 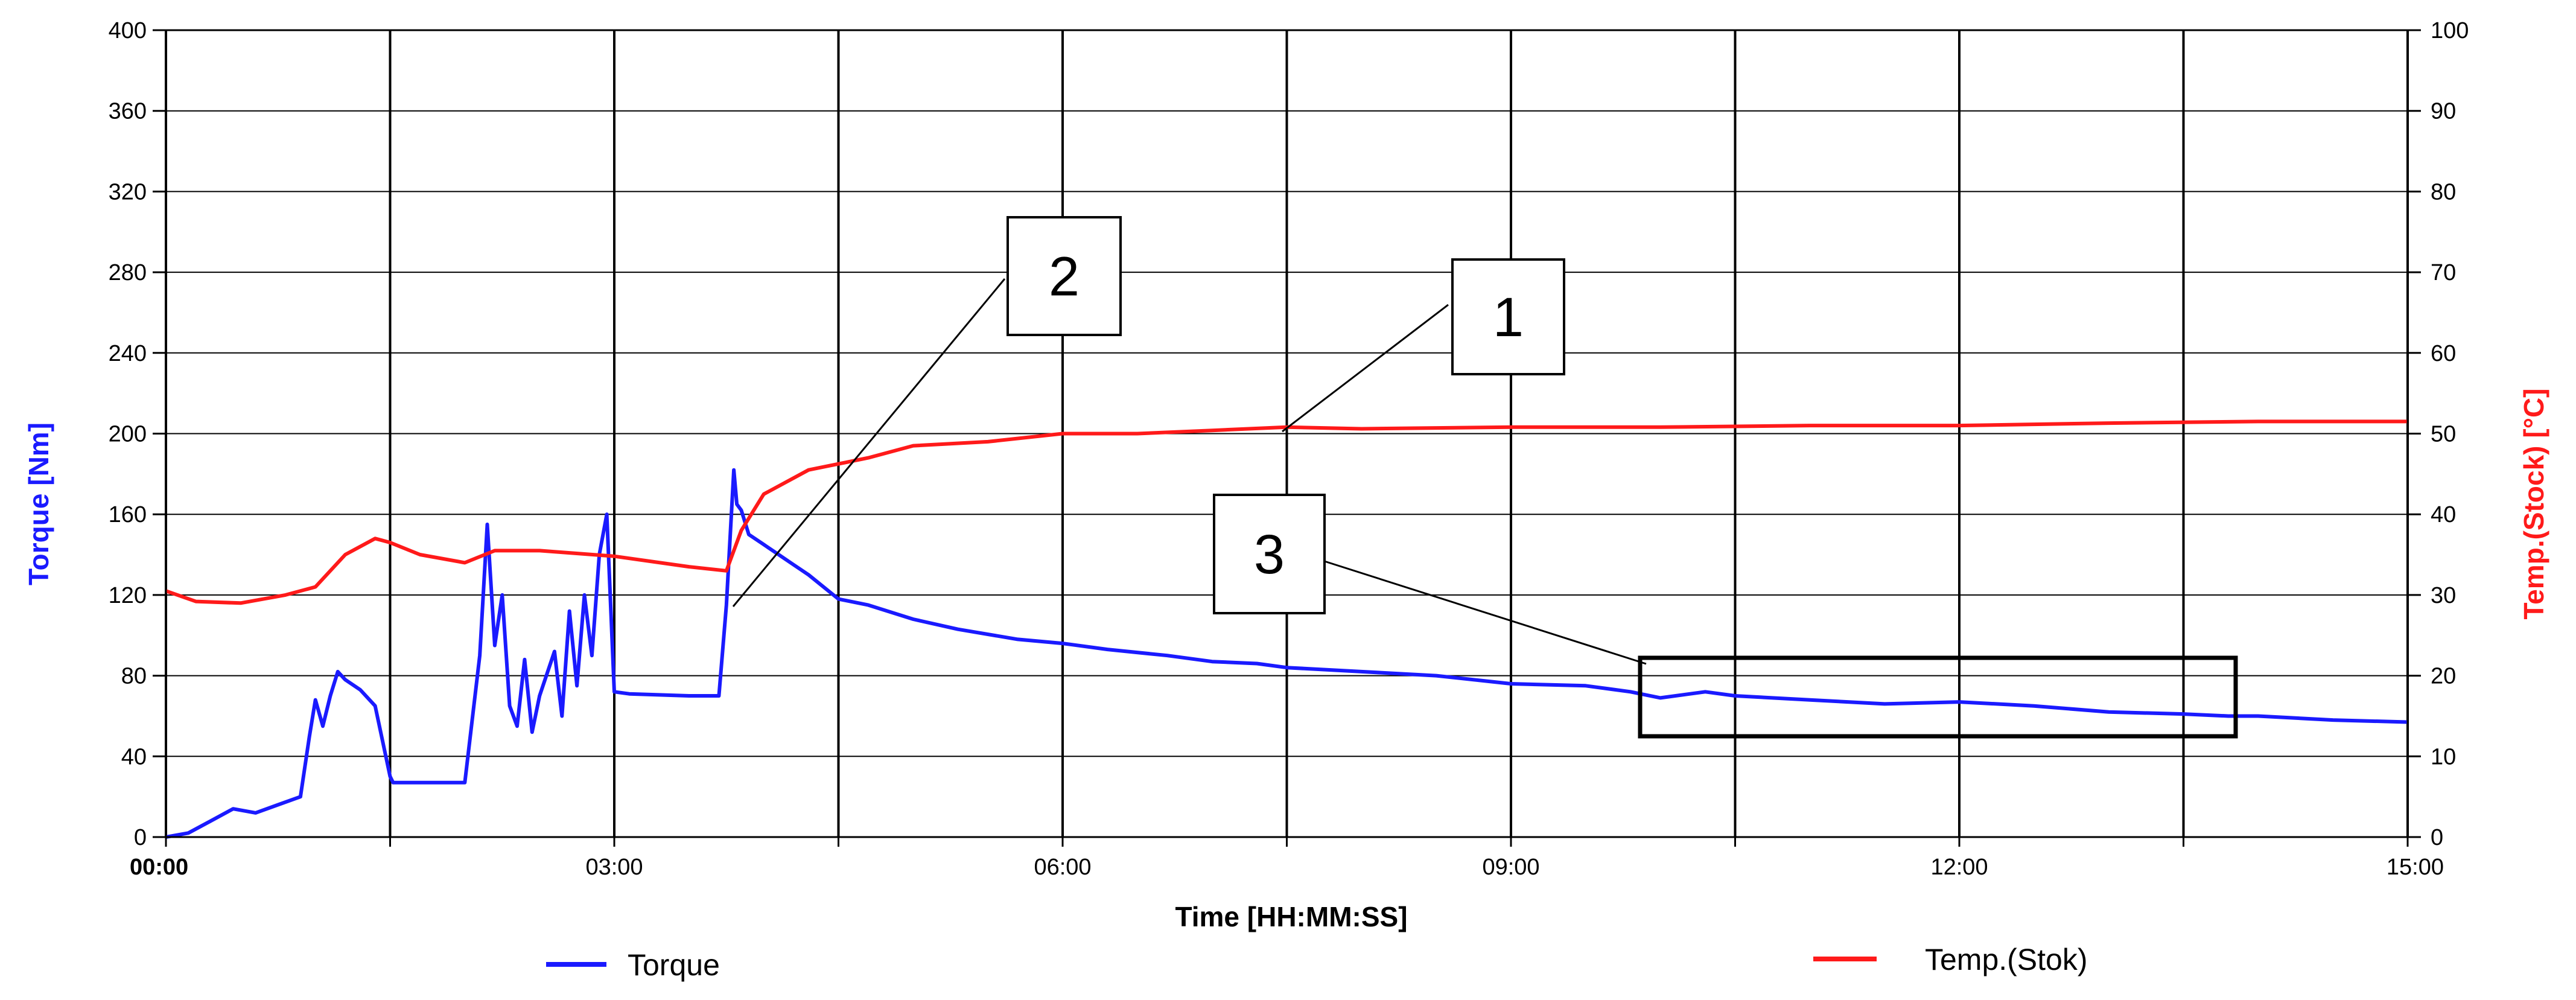 I want to click on y-right-tick-label: 10, so click(x=2443, y=757).